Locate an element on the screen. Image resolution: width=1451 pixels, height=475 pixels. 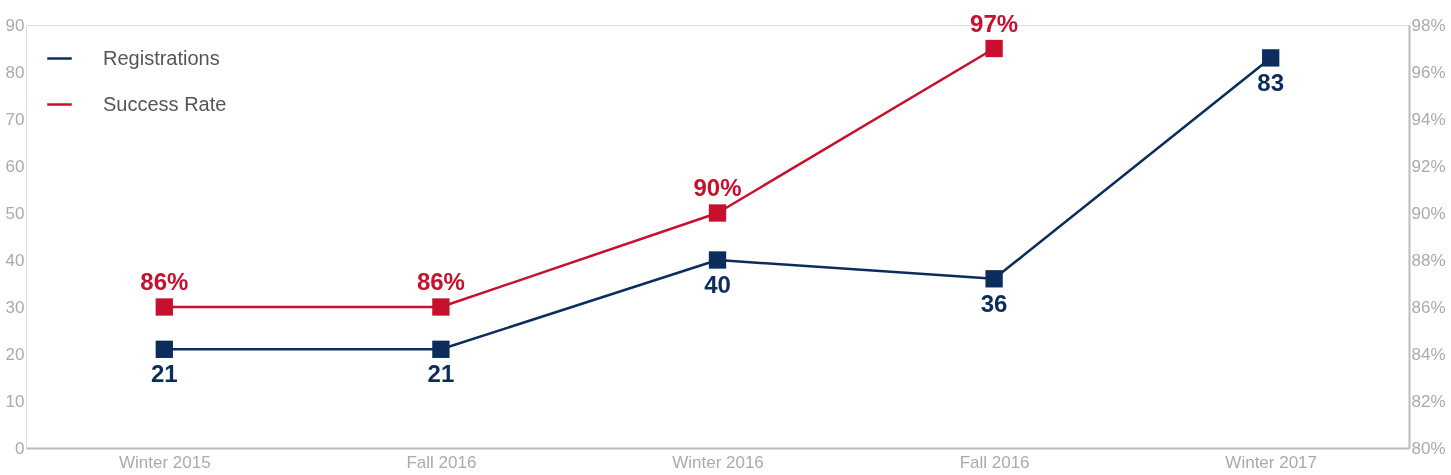
y-tick-label: 50 is located at coordinates (15, 213).